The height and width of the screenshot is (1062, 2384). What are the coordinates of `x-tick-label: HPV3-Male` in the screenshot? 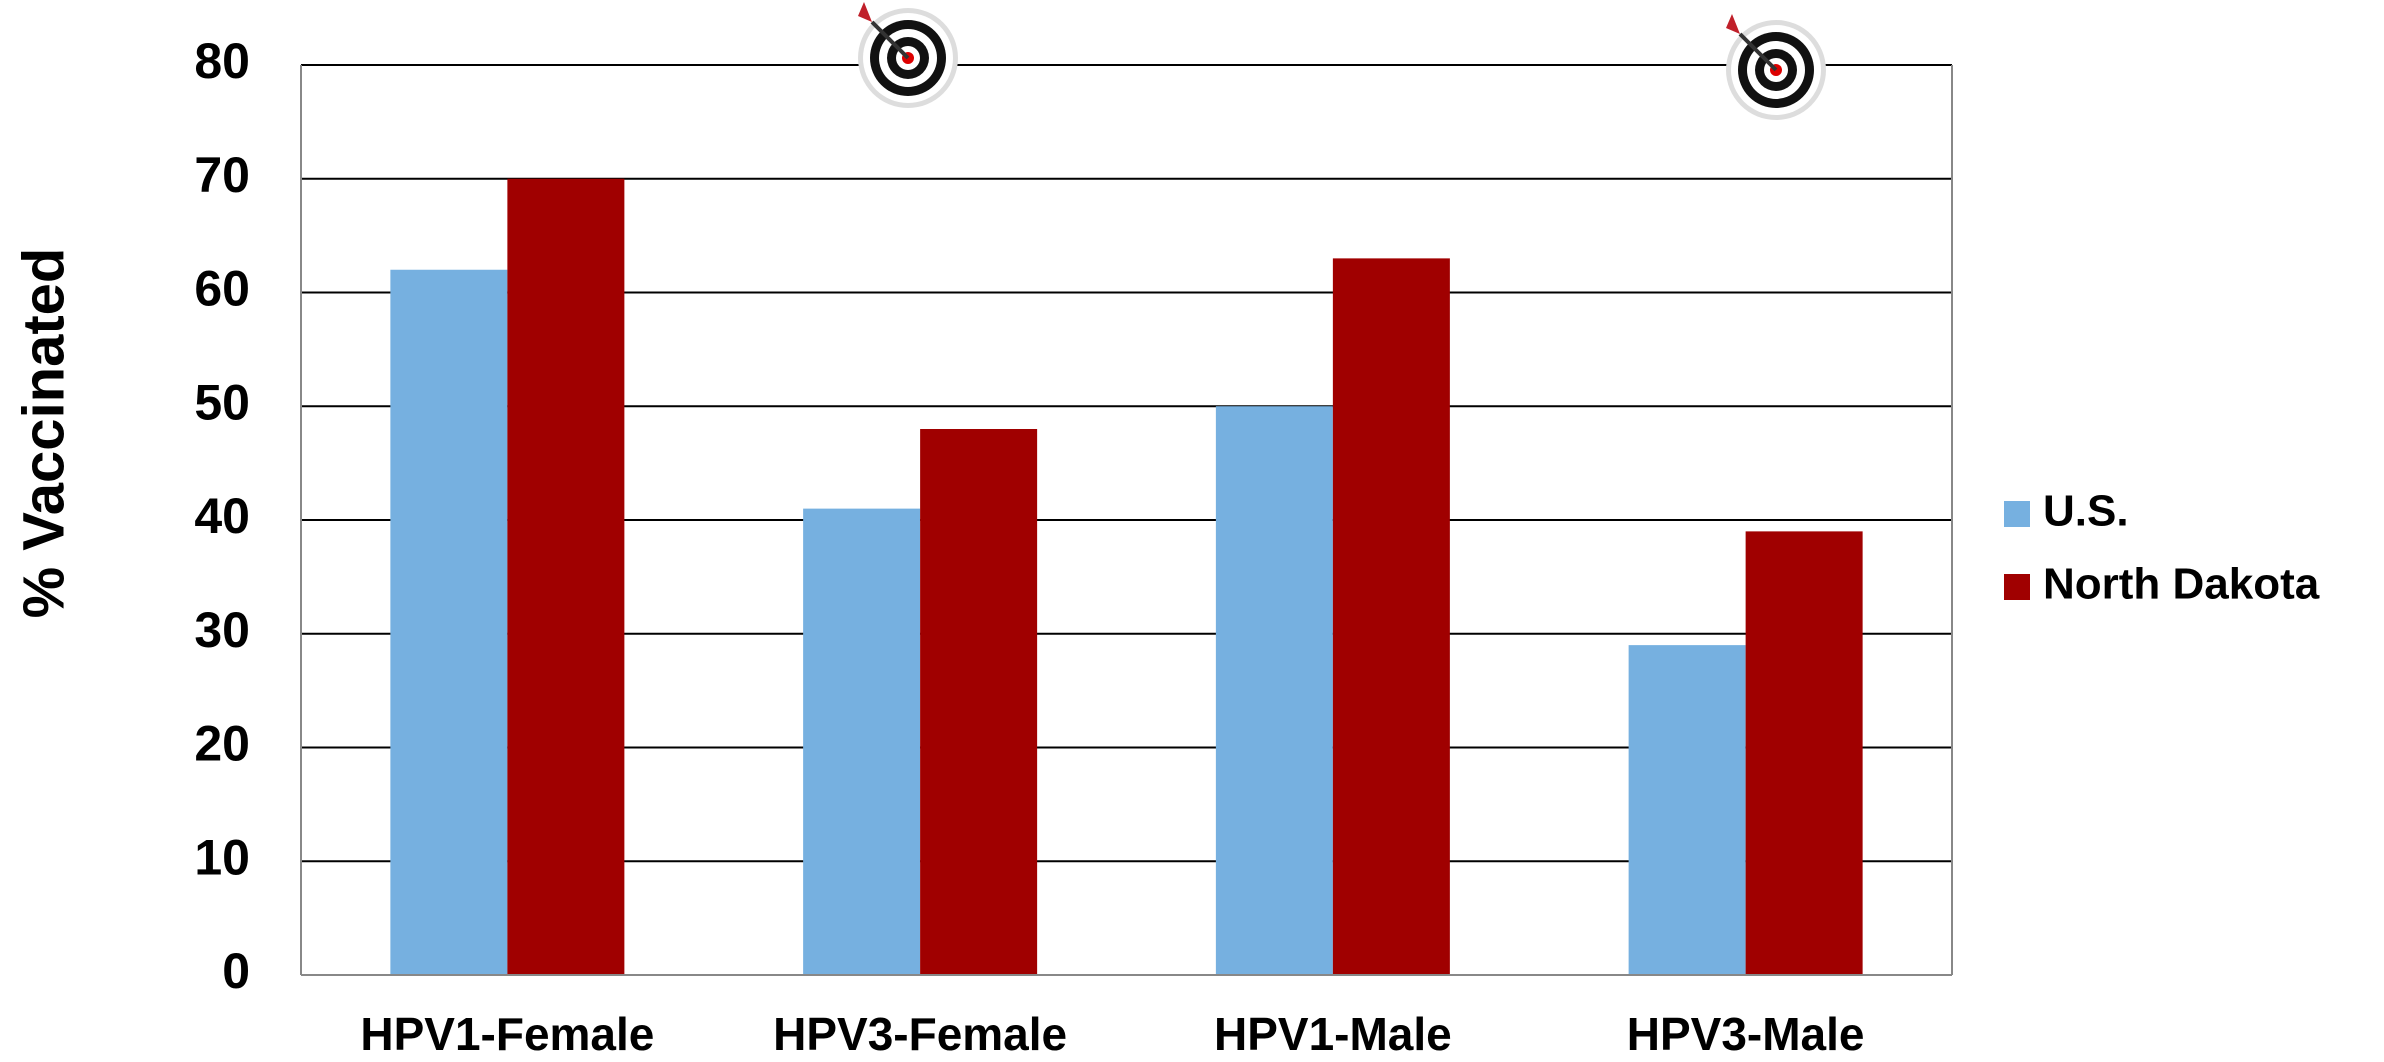 It's located at (1746, 1034).